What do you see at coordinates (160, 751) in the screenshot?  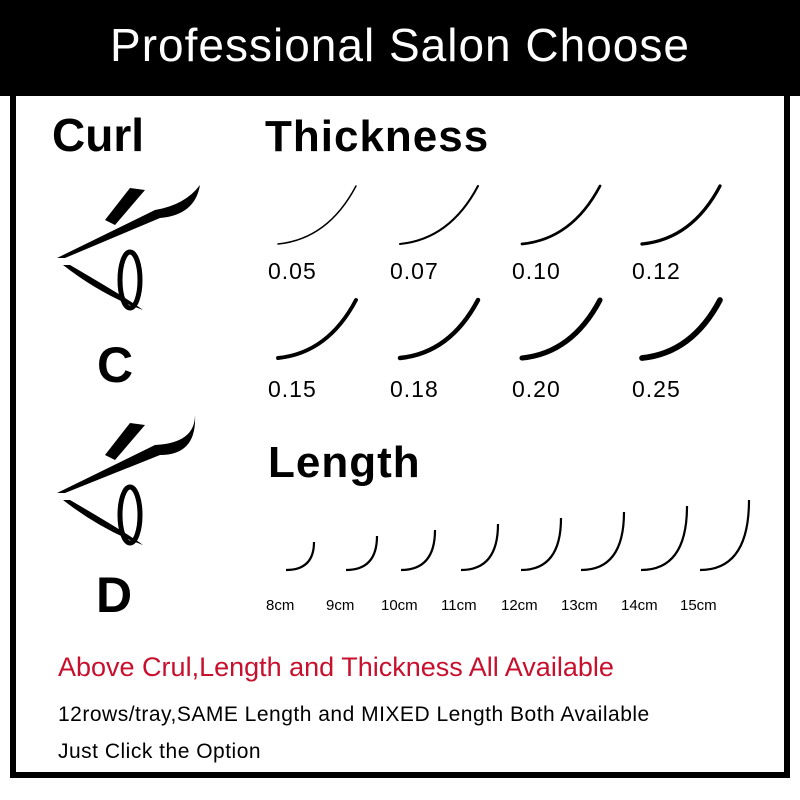 I see `option-hint: Just Click the Option` at bounding box center [160, 751].